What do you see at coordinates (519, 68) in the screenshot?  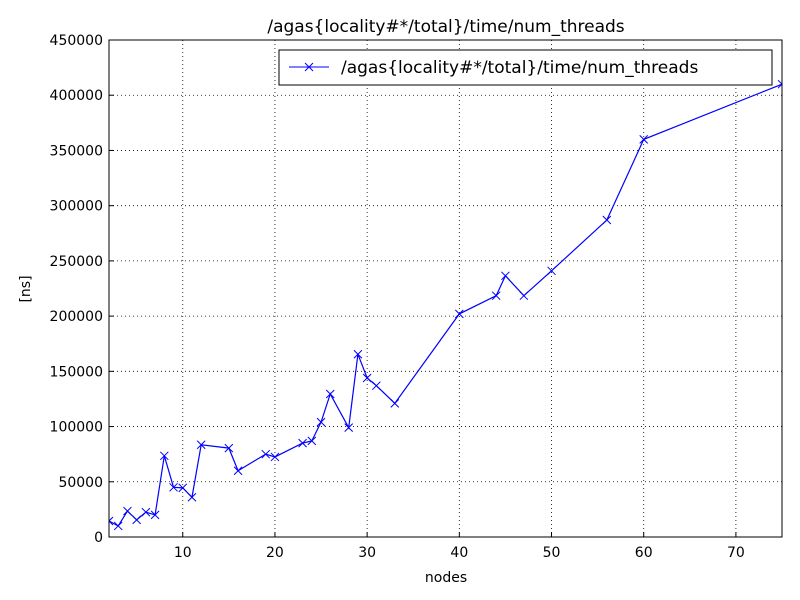 I see `legend-label: /agas{locality#*/total}/time/num_threads` at bounding box center [519, 68].